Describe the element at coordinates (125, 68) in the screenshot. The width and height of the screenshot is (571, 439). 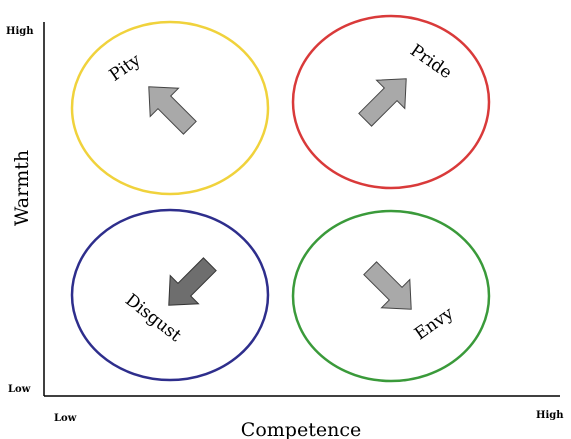
I see `pity-label: Pity` at that location.